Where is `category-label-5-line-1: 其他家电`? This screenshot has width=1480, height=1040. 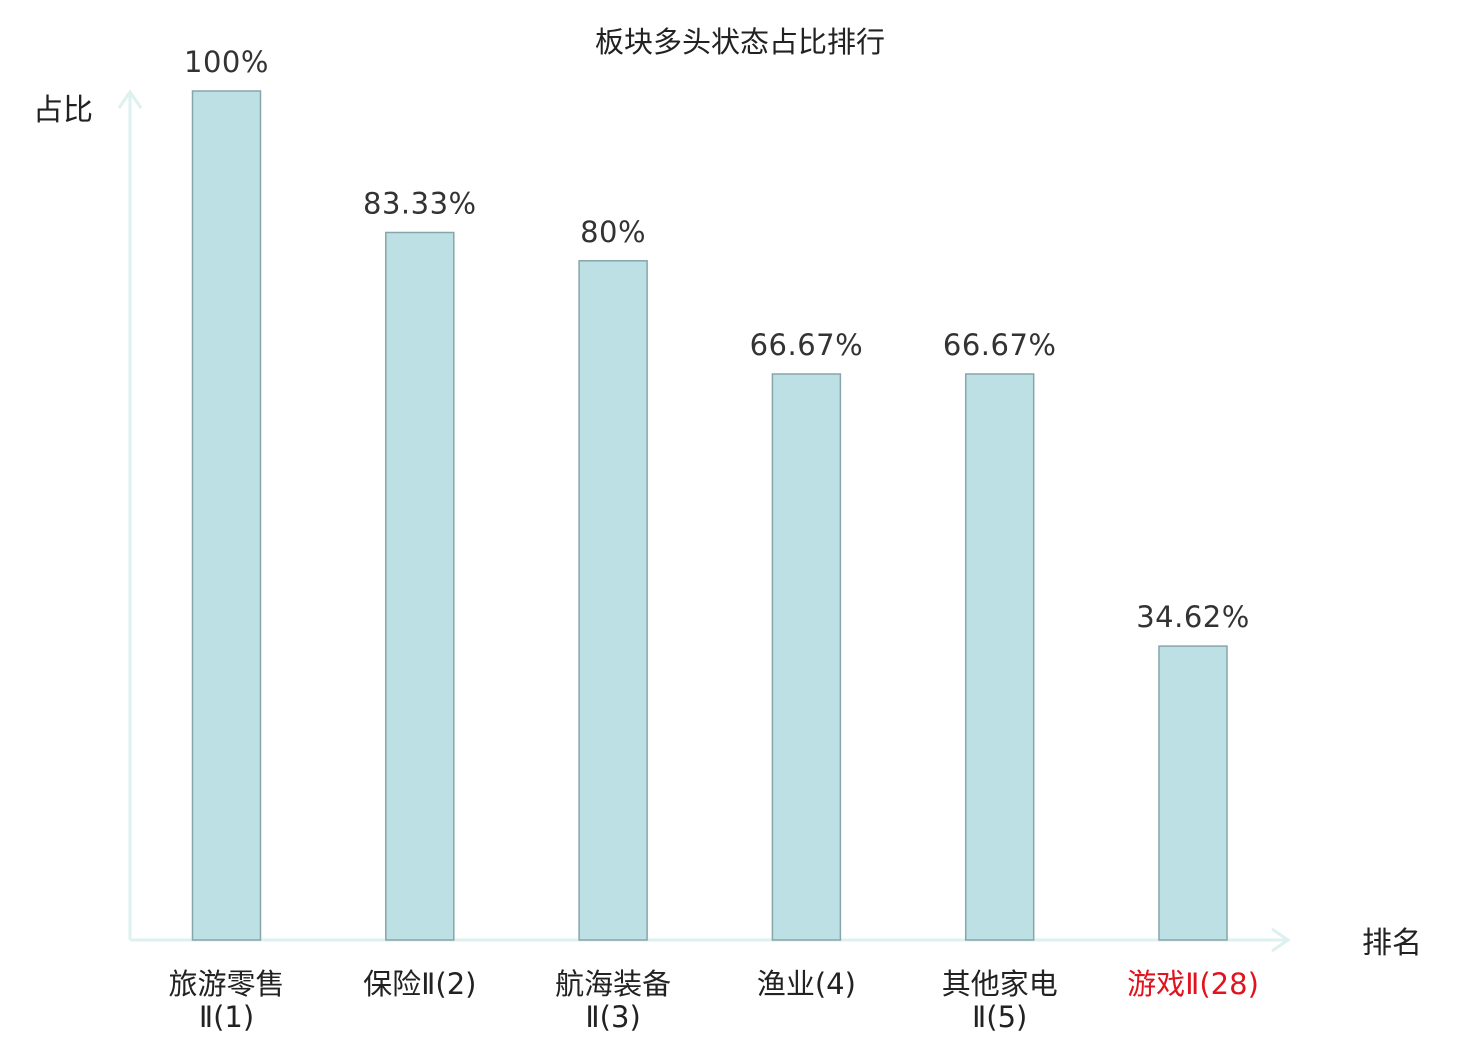
category-label-5-line-1: 其他家电 is located at coordinates (1000, 984).